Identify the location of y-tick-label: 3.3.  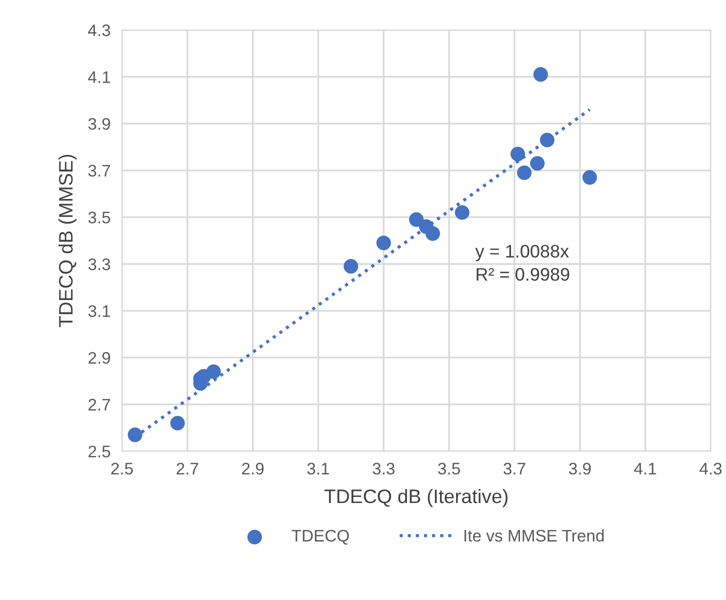
(99, 264).